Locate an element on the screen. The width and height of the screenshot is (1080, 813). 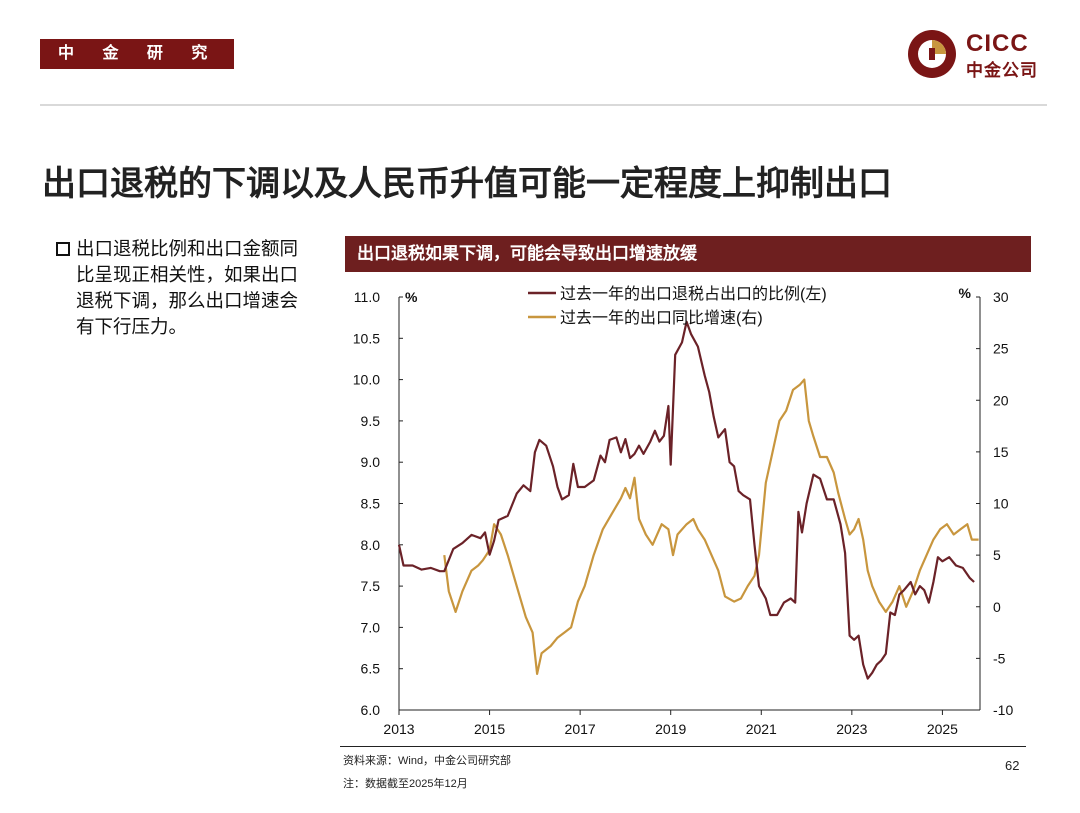
data-cutoff-note: 注：数据截至2025年12月 is located at coordinates (405, 784).